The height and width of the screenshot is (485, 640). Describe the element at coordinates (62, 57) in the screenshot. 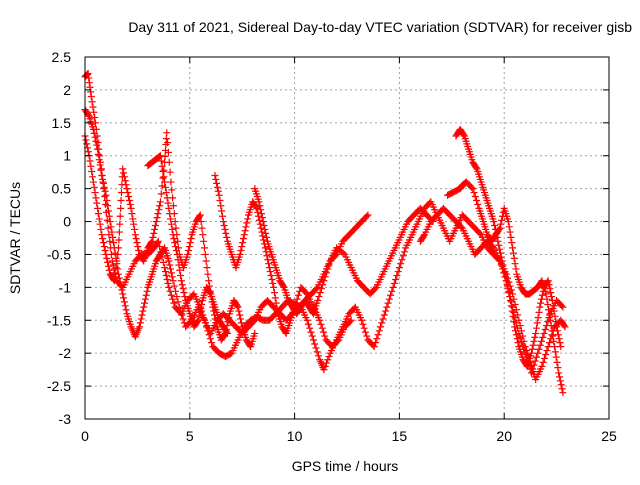

I see `y-tick-label: 2.5` at that location.